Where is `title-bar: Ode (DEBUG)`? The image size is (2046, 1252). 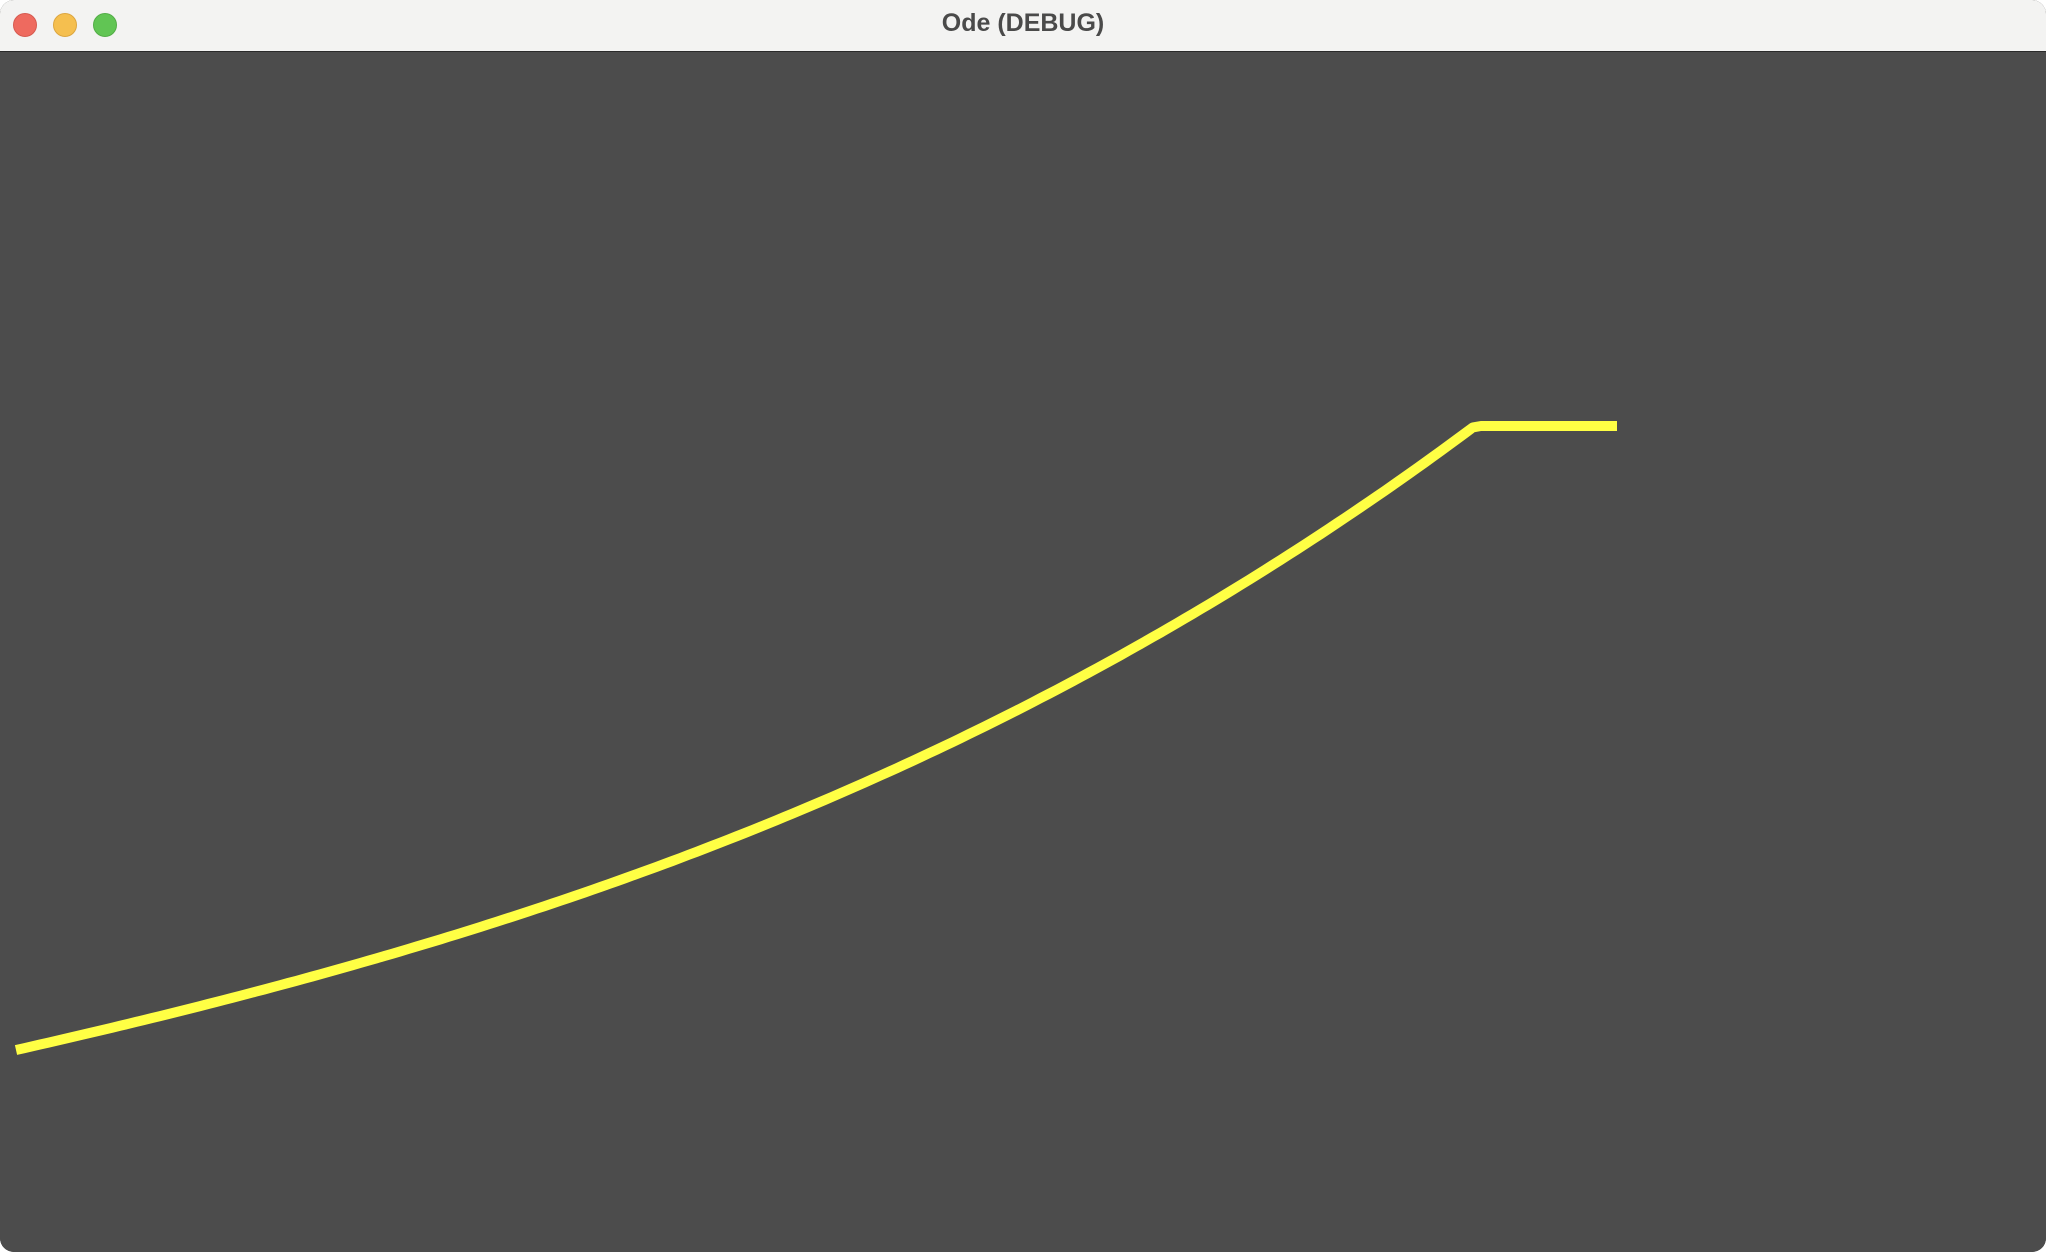 title-bar: Ode (DEBUG) is located at coordinates (1023, 26).